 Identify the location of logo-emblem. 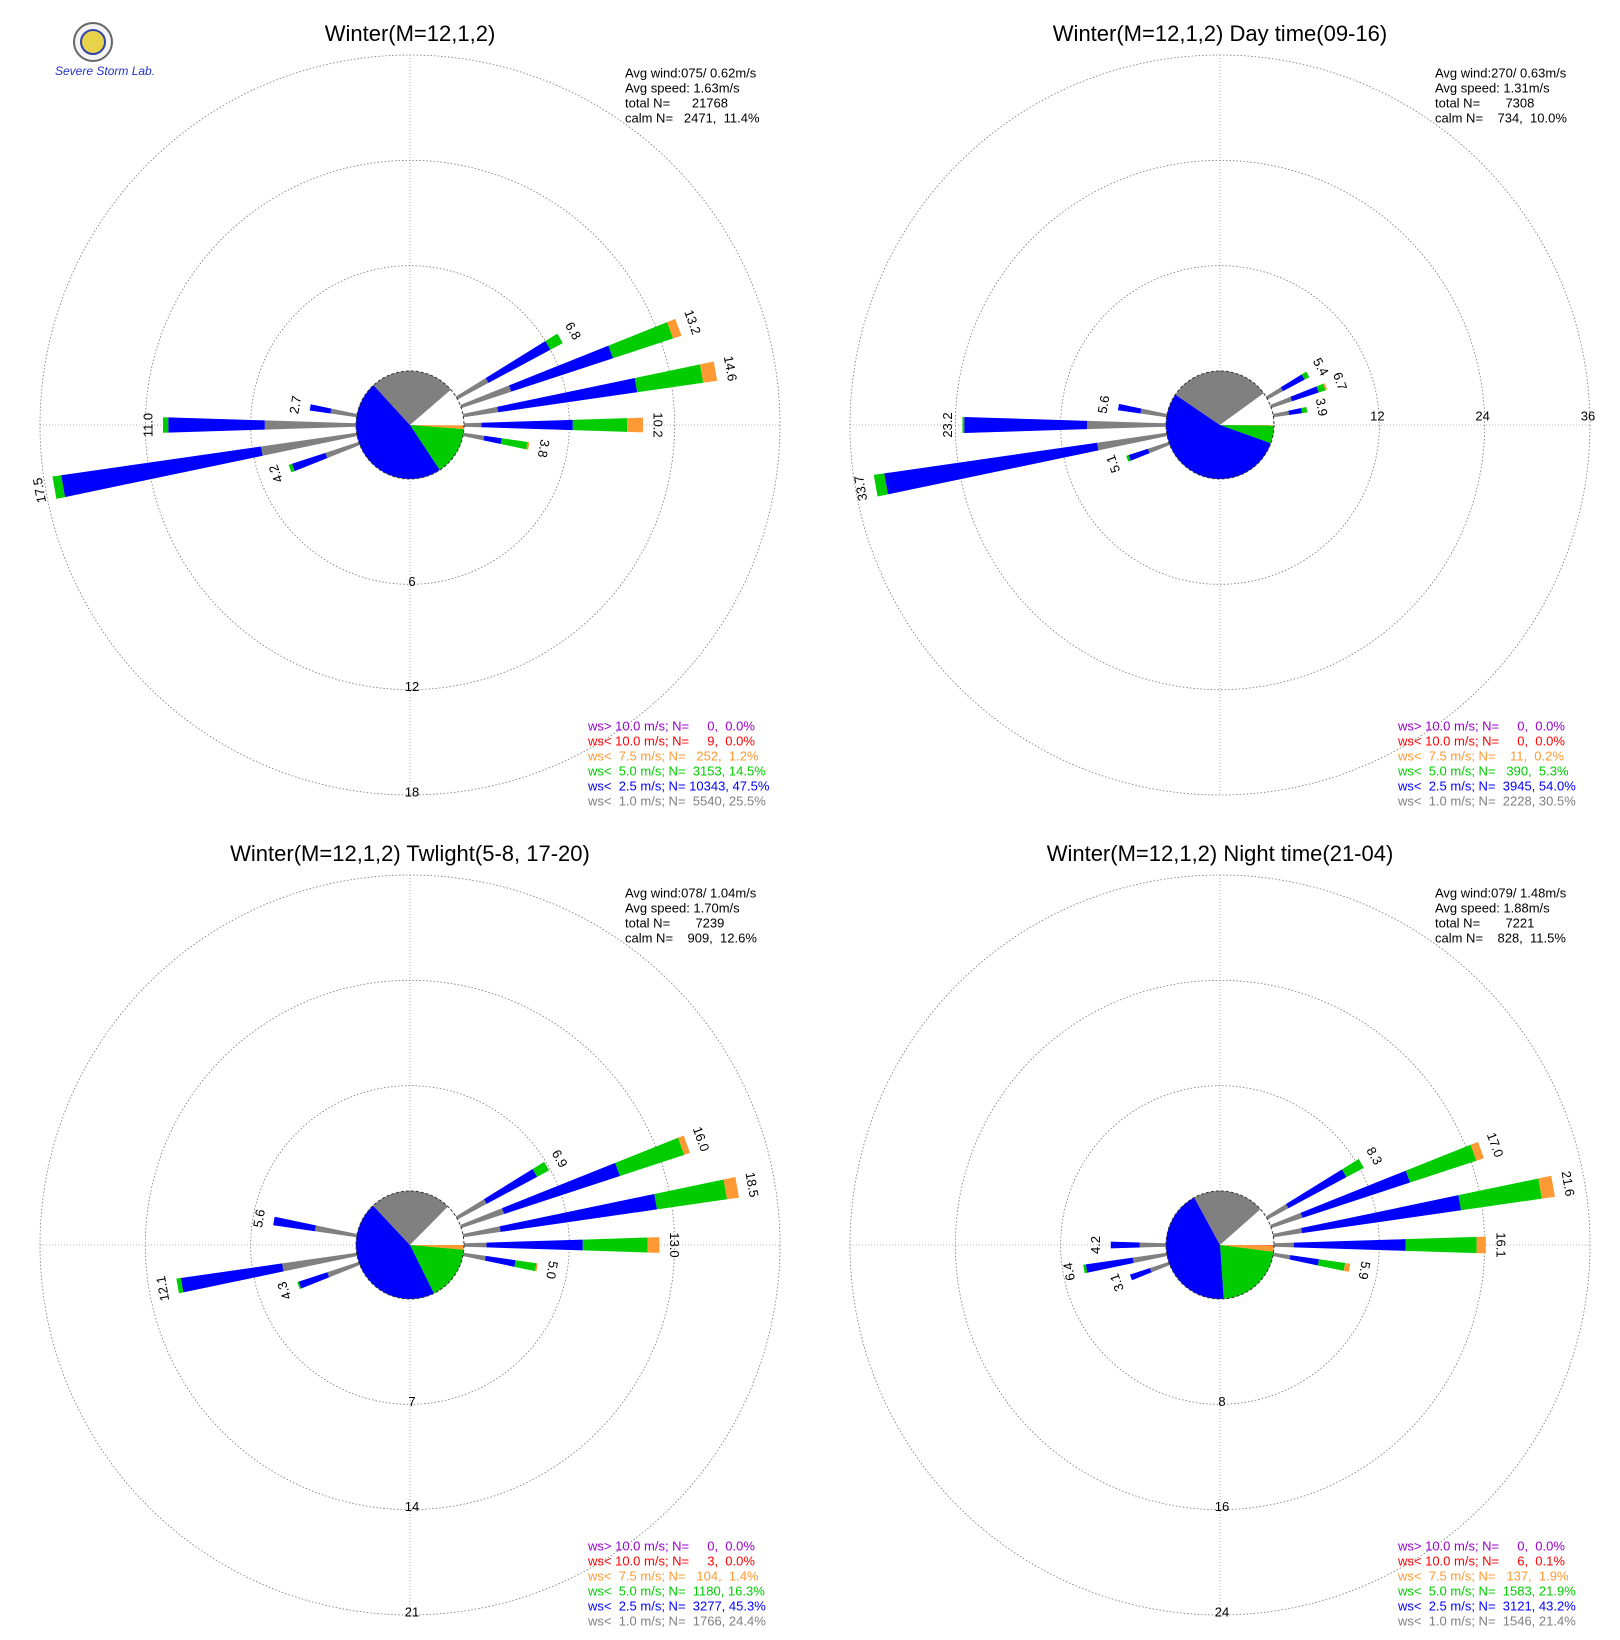
(93, 42).